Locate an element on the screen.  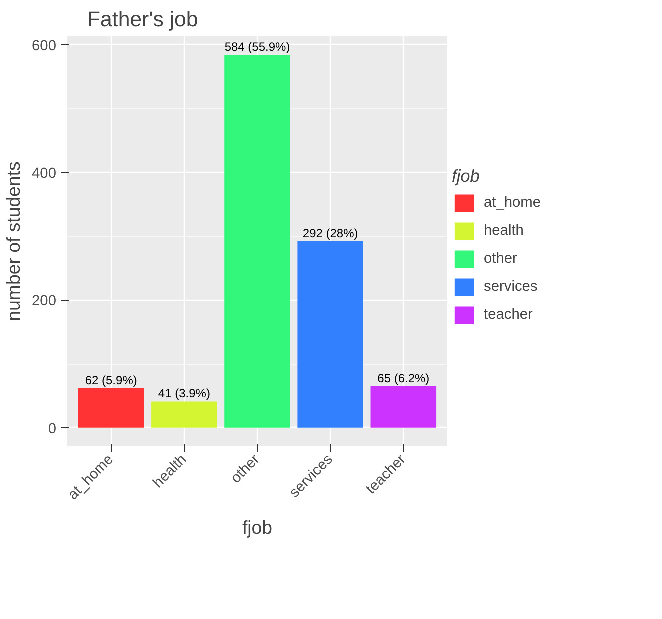
legend-label: teacher is located at coordinates (508, 315).